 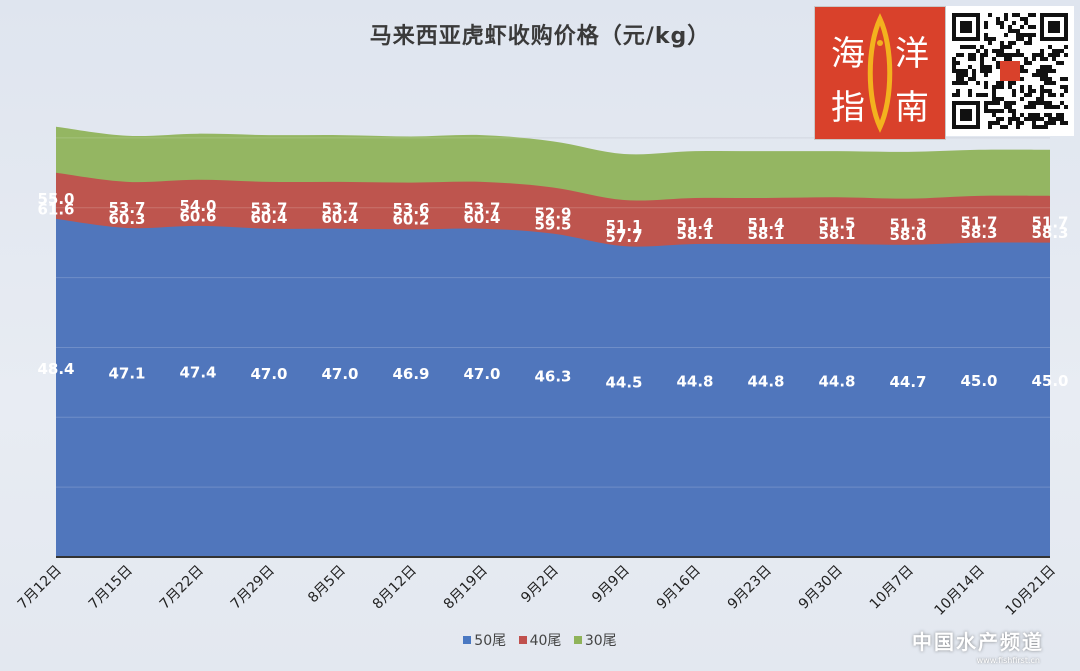 I want to click on chart-legend: 50尾 40尾 30尾, so click(x=540, y=640).